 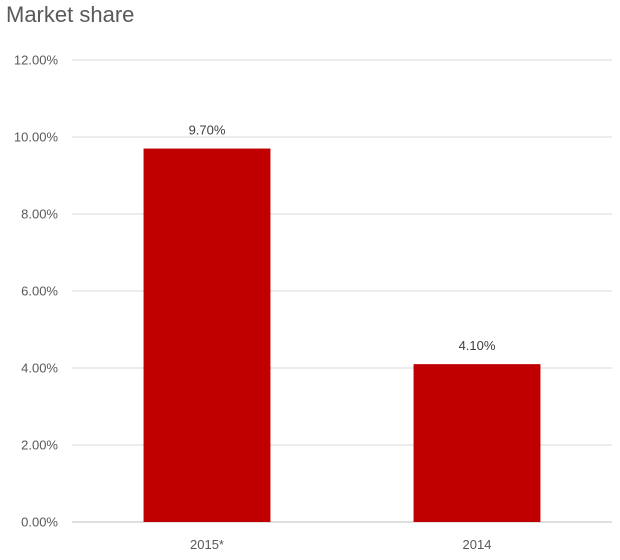 I want to click on y-axis-tick-labels: 0.00% 2.00% 4.00% 6.00% 8.00% 10.00% 12.00%, so click(x=36, y=291).